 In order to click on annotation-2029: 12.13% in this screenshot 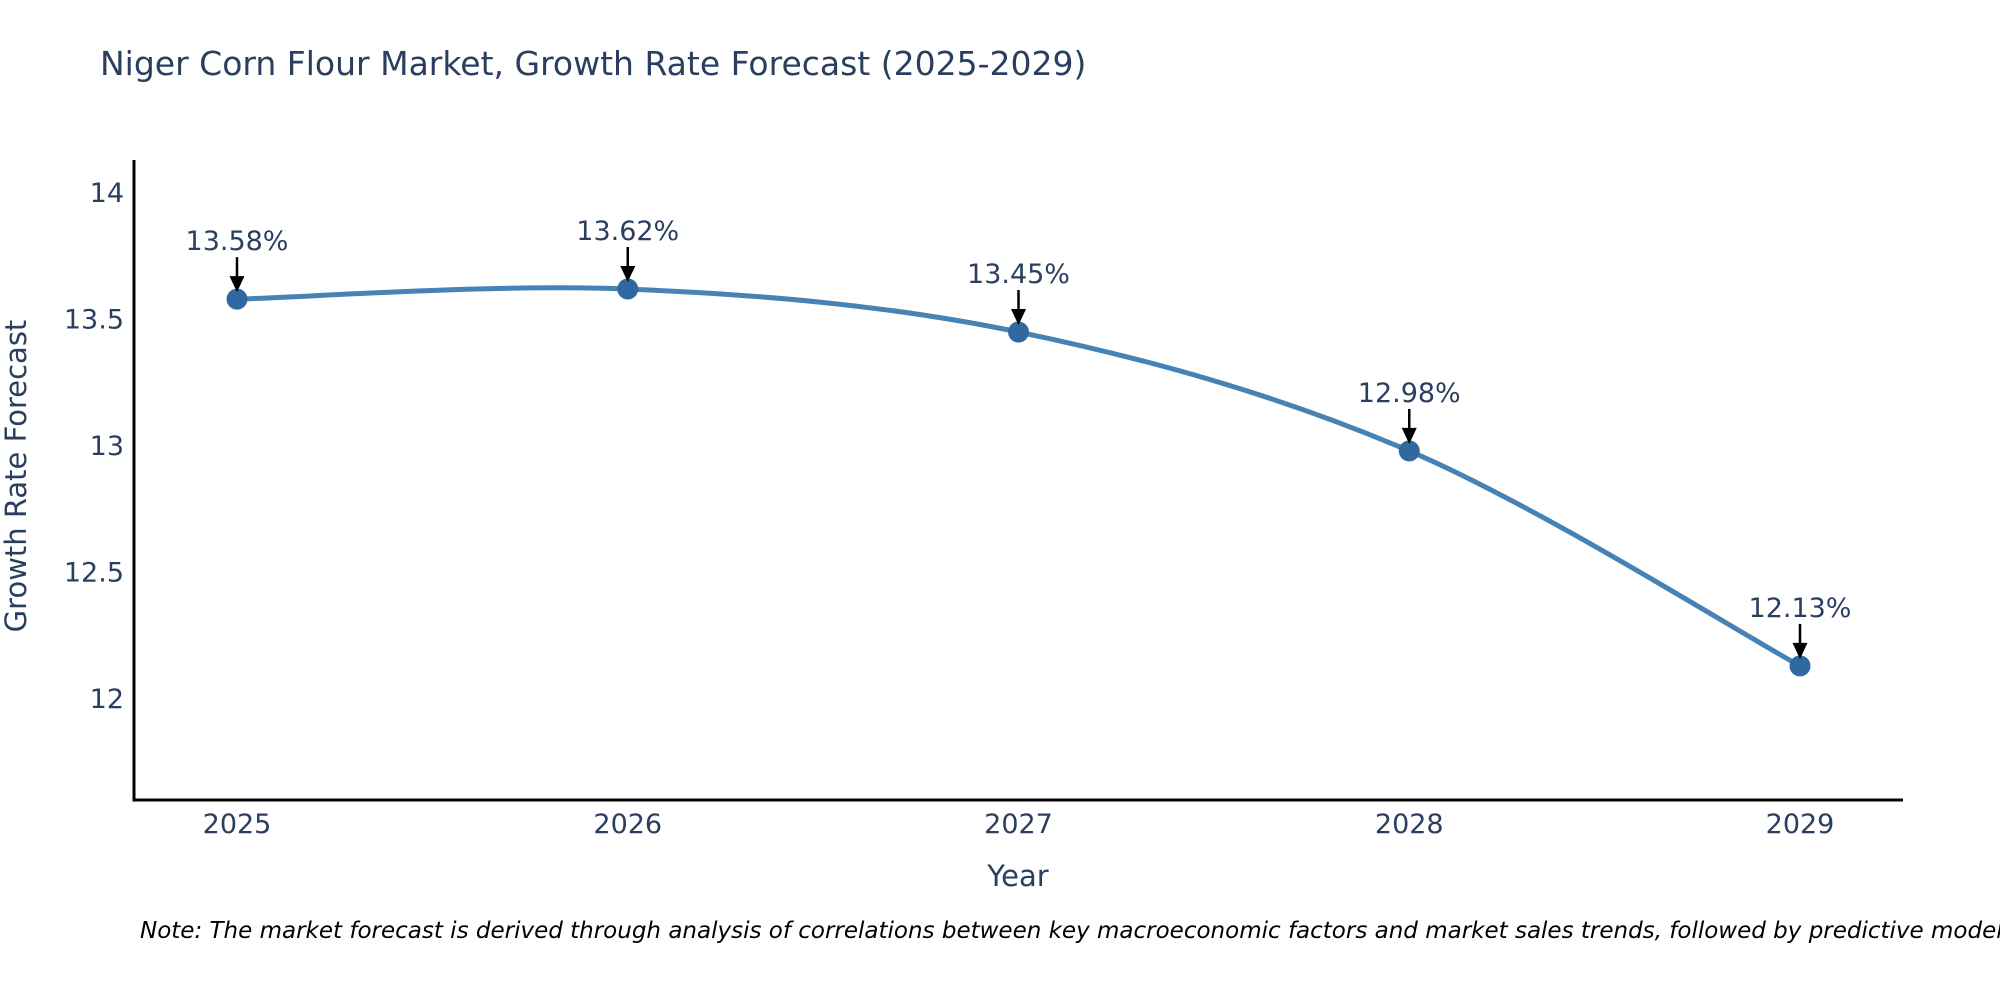, I will do `click(1800, 626)`.